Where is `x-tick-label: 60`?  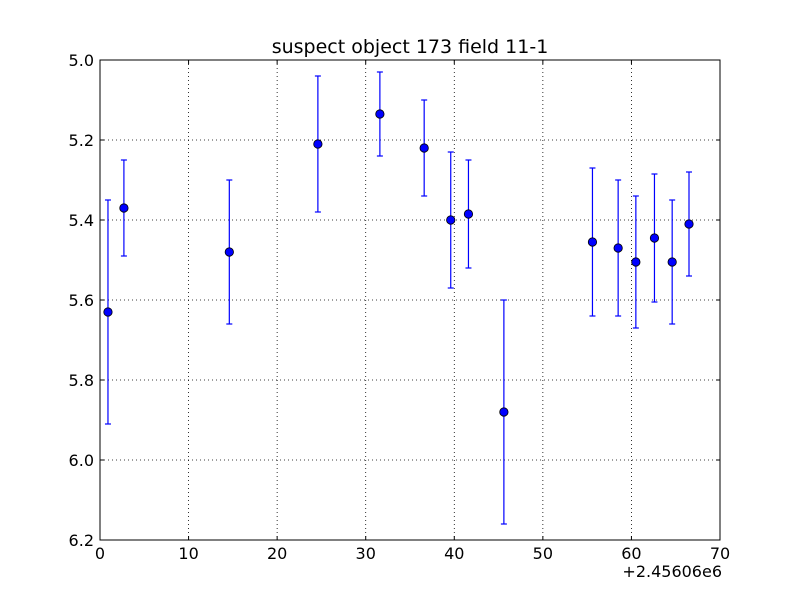 x-tick-label: 60 is located at coordinates (631, 553).